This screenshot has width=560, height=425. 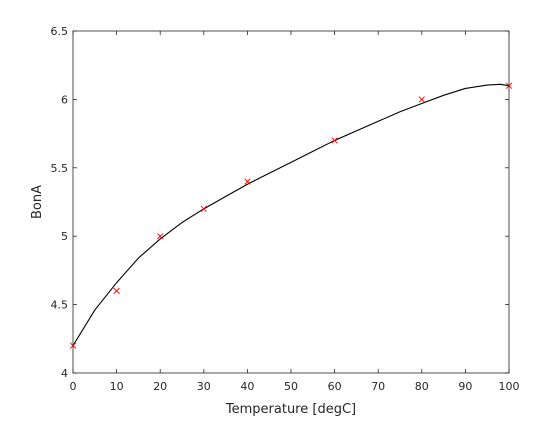 What do you see at coordinates (509, 386) in the screenshot?
I see `x-tick-label: 100` at bounding box center [509, 386].